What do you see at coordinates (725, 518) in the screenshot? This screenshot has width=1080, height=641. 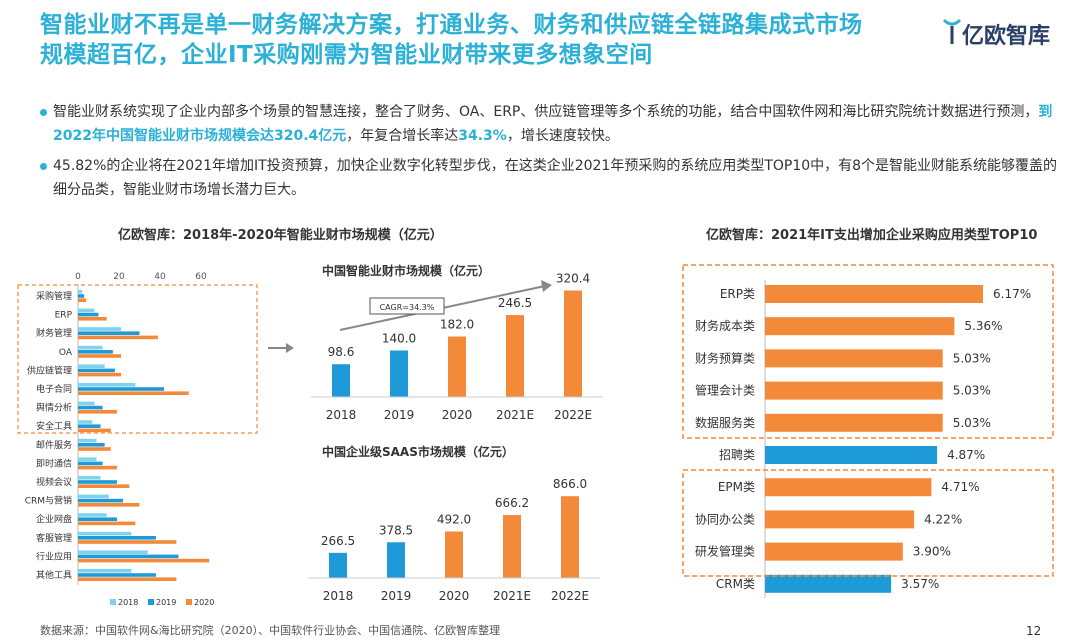 I see `category-label: 协同办公类` at bounding box center [725, 518].